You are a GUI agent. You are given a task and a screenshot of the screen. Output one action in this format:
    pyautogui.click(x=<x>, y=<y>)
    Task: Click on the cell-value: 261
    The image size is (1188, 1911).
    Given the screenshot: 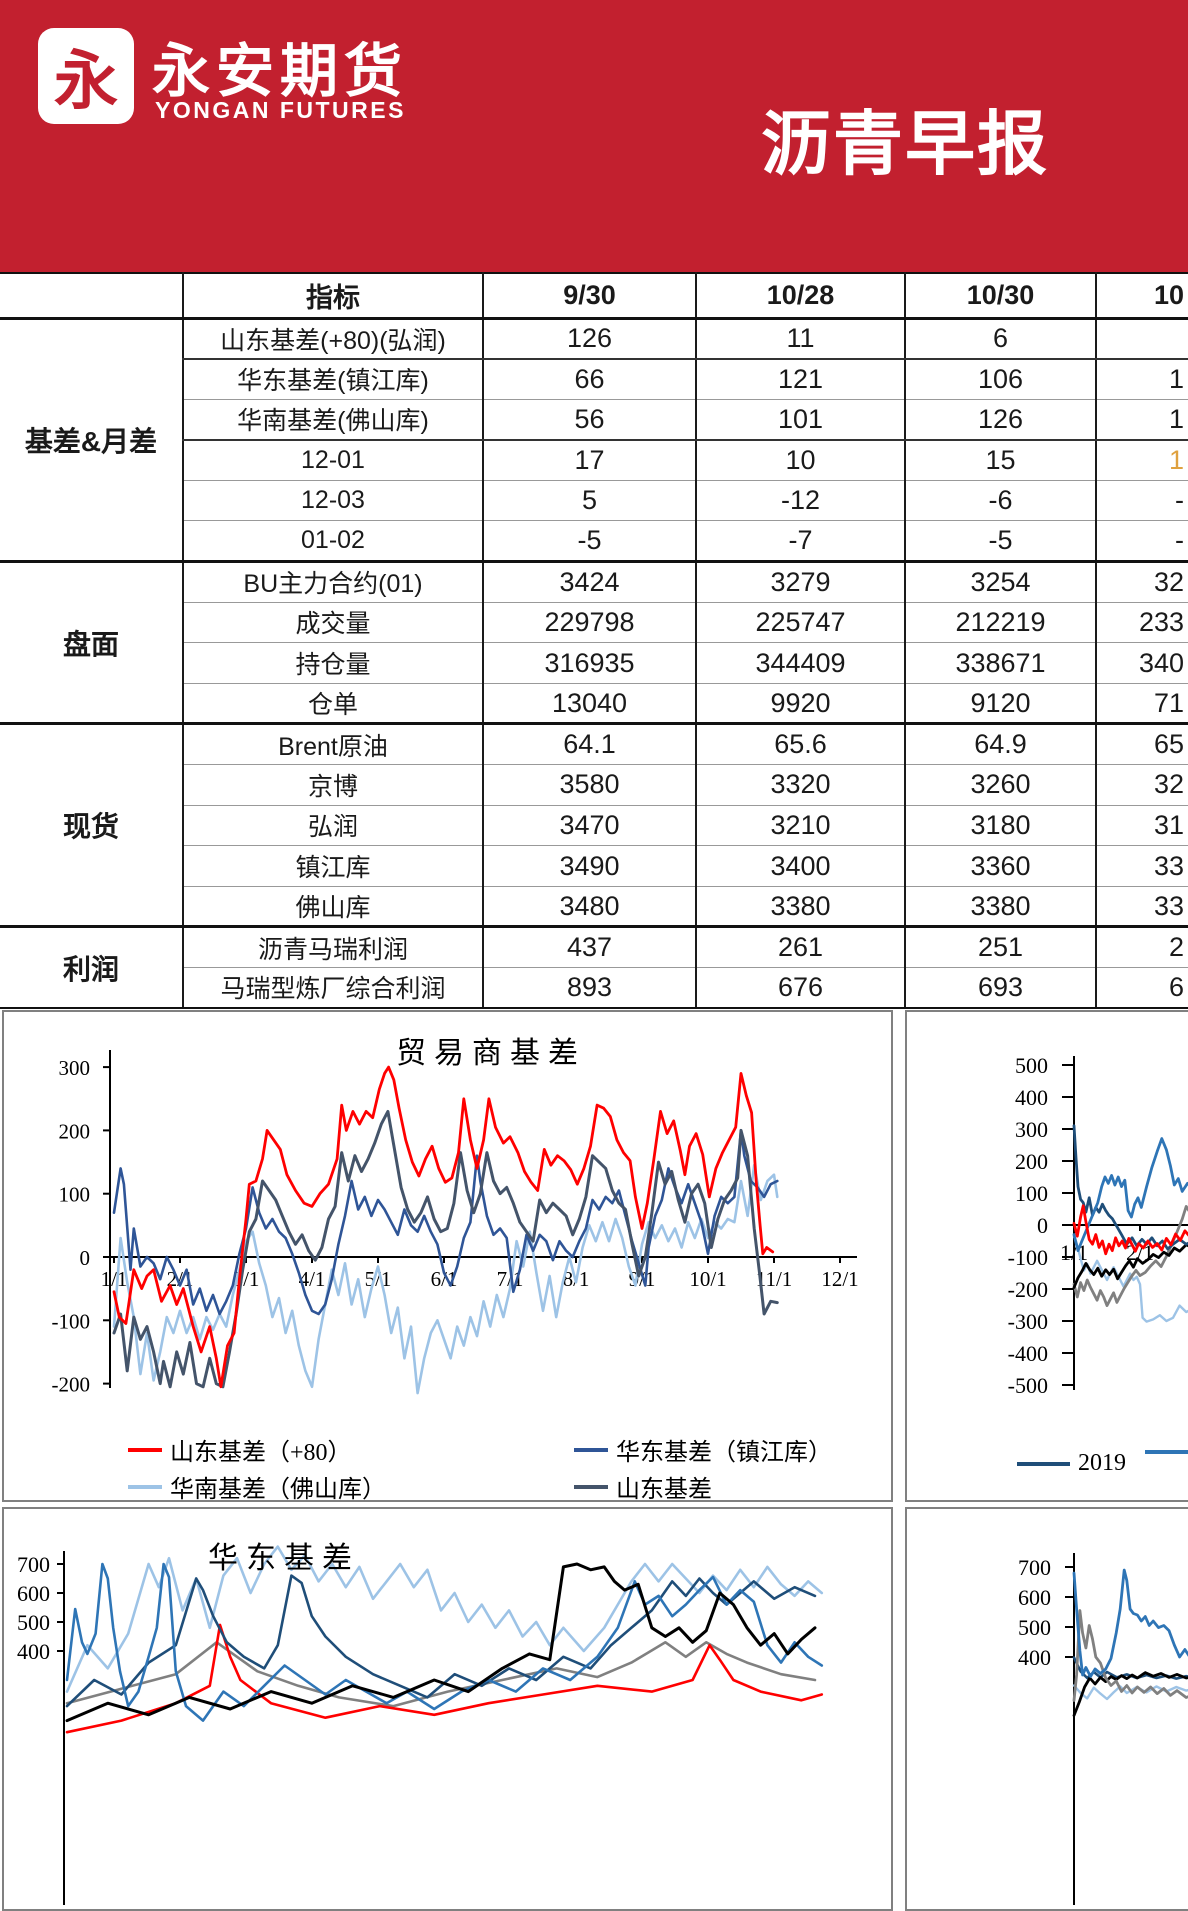 What is the action you would take?
    pyautogui.click(x=800, y=947)
    